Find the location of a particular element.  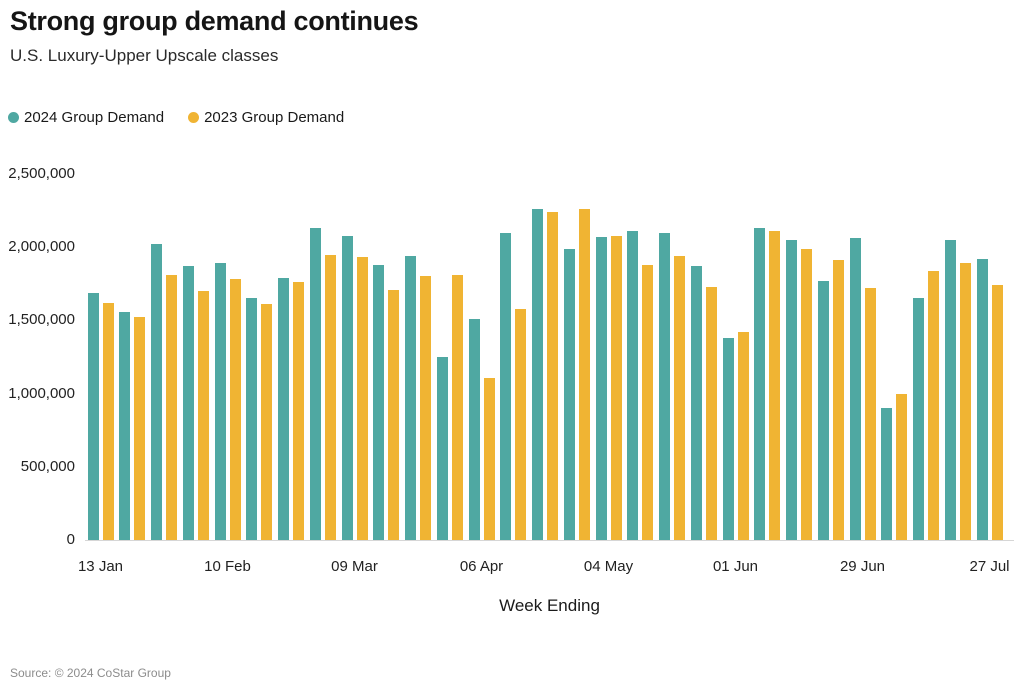

x-axis-title: Week Ending is located at coordinates (549, 605).